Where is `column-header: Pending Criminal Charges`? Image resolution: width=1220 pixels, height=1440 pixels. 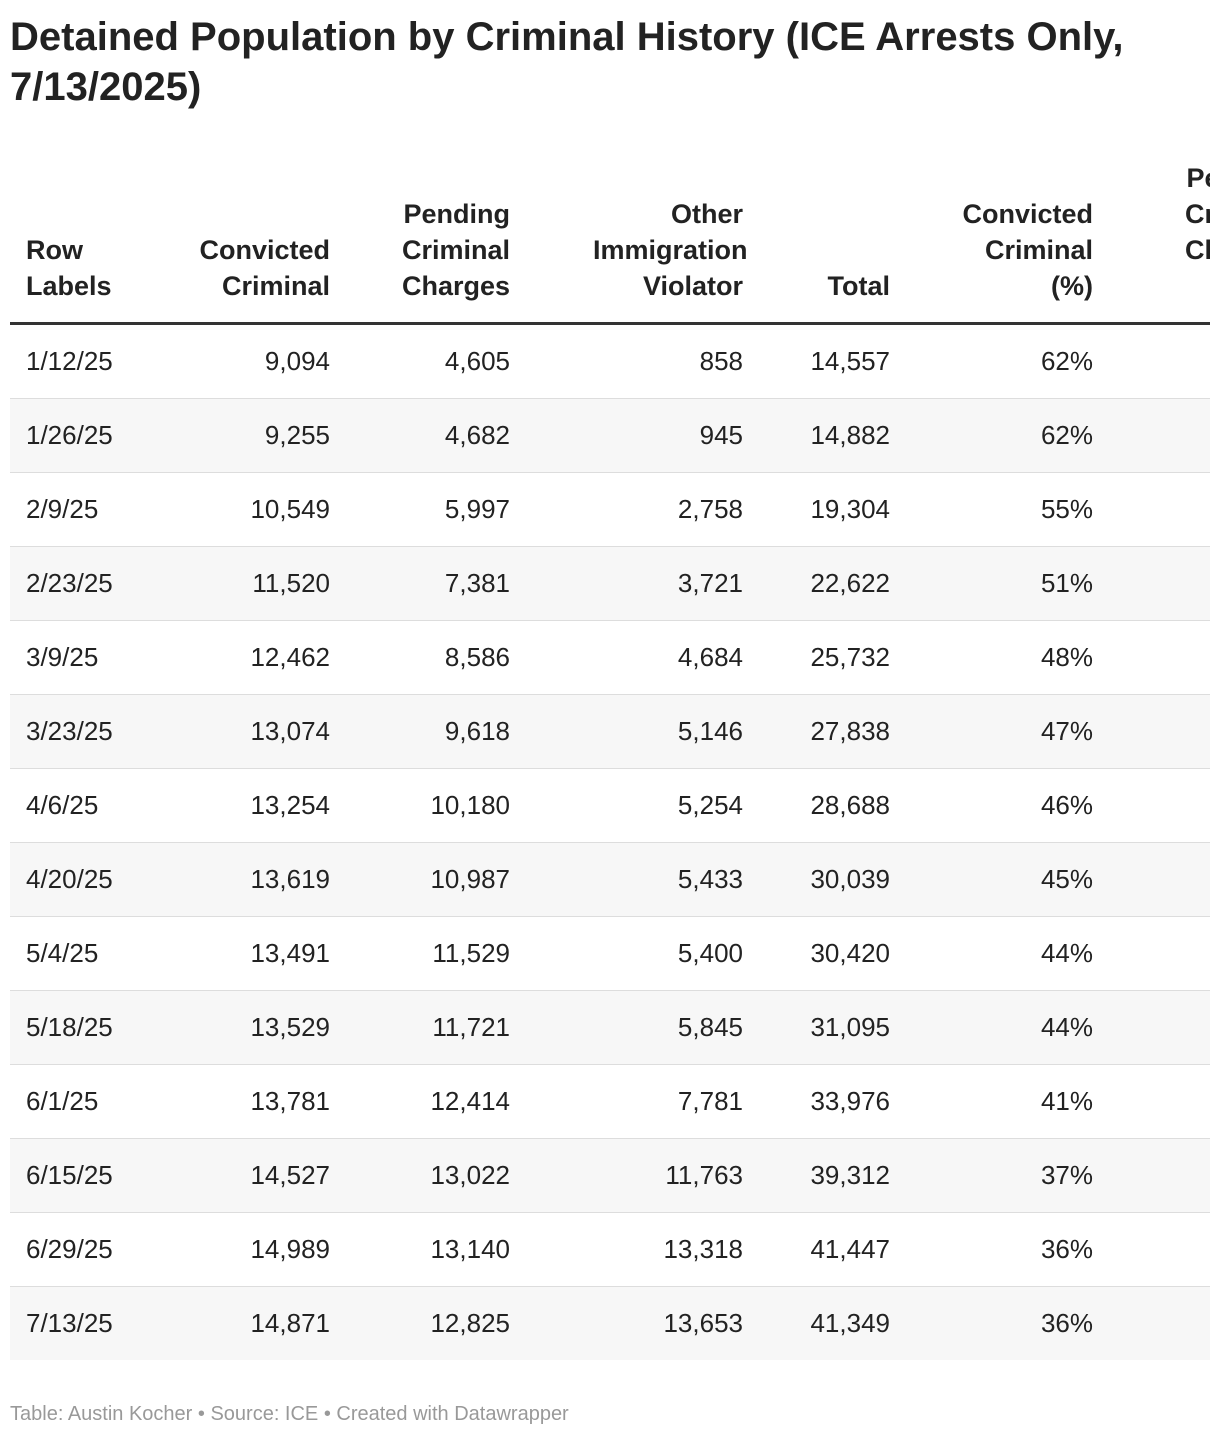 column-header: Pending Criminal Charges is located at coordinates (436, 242).